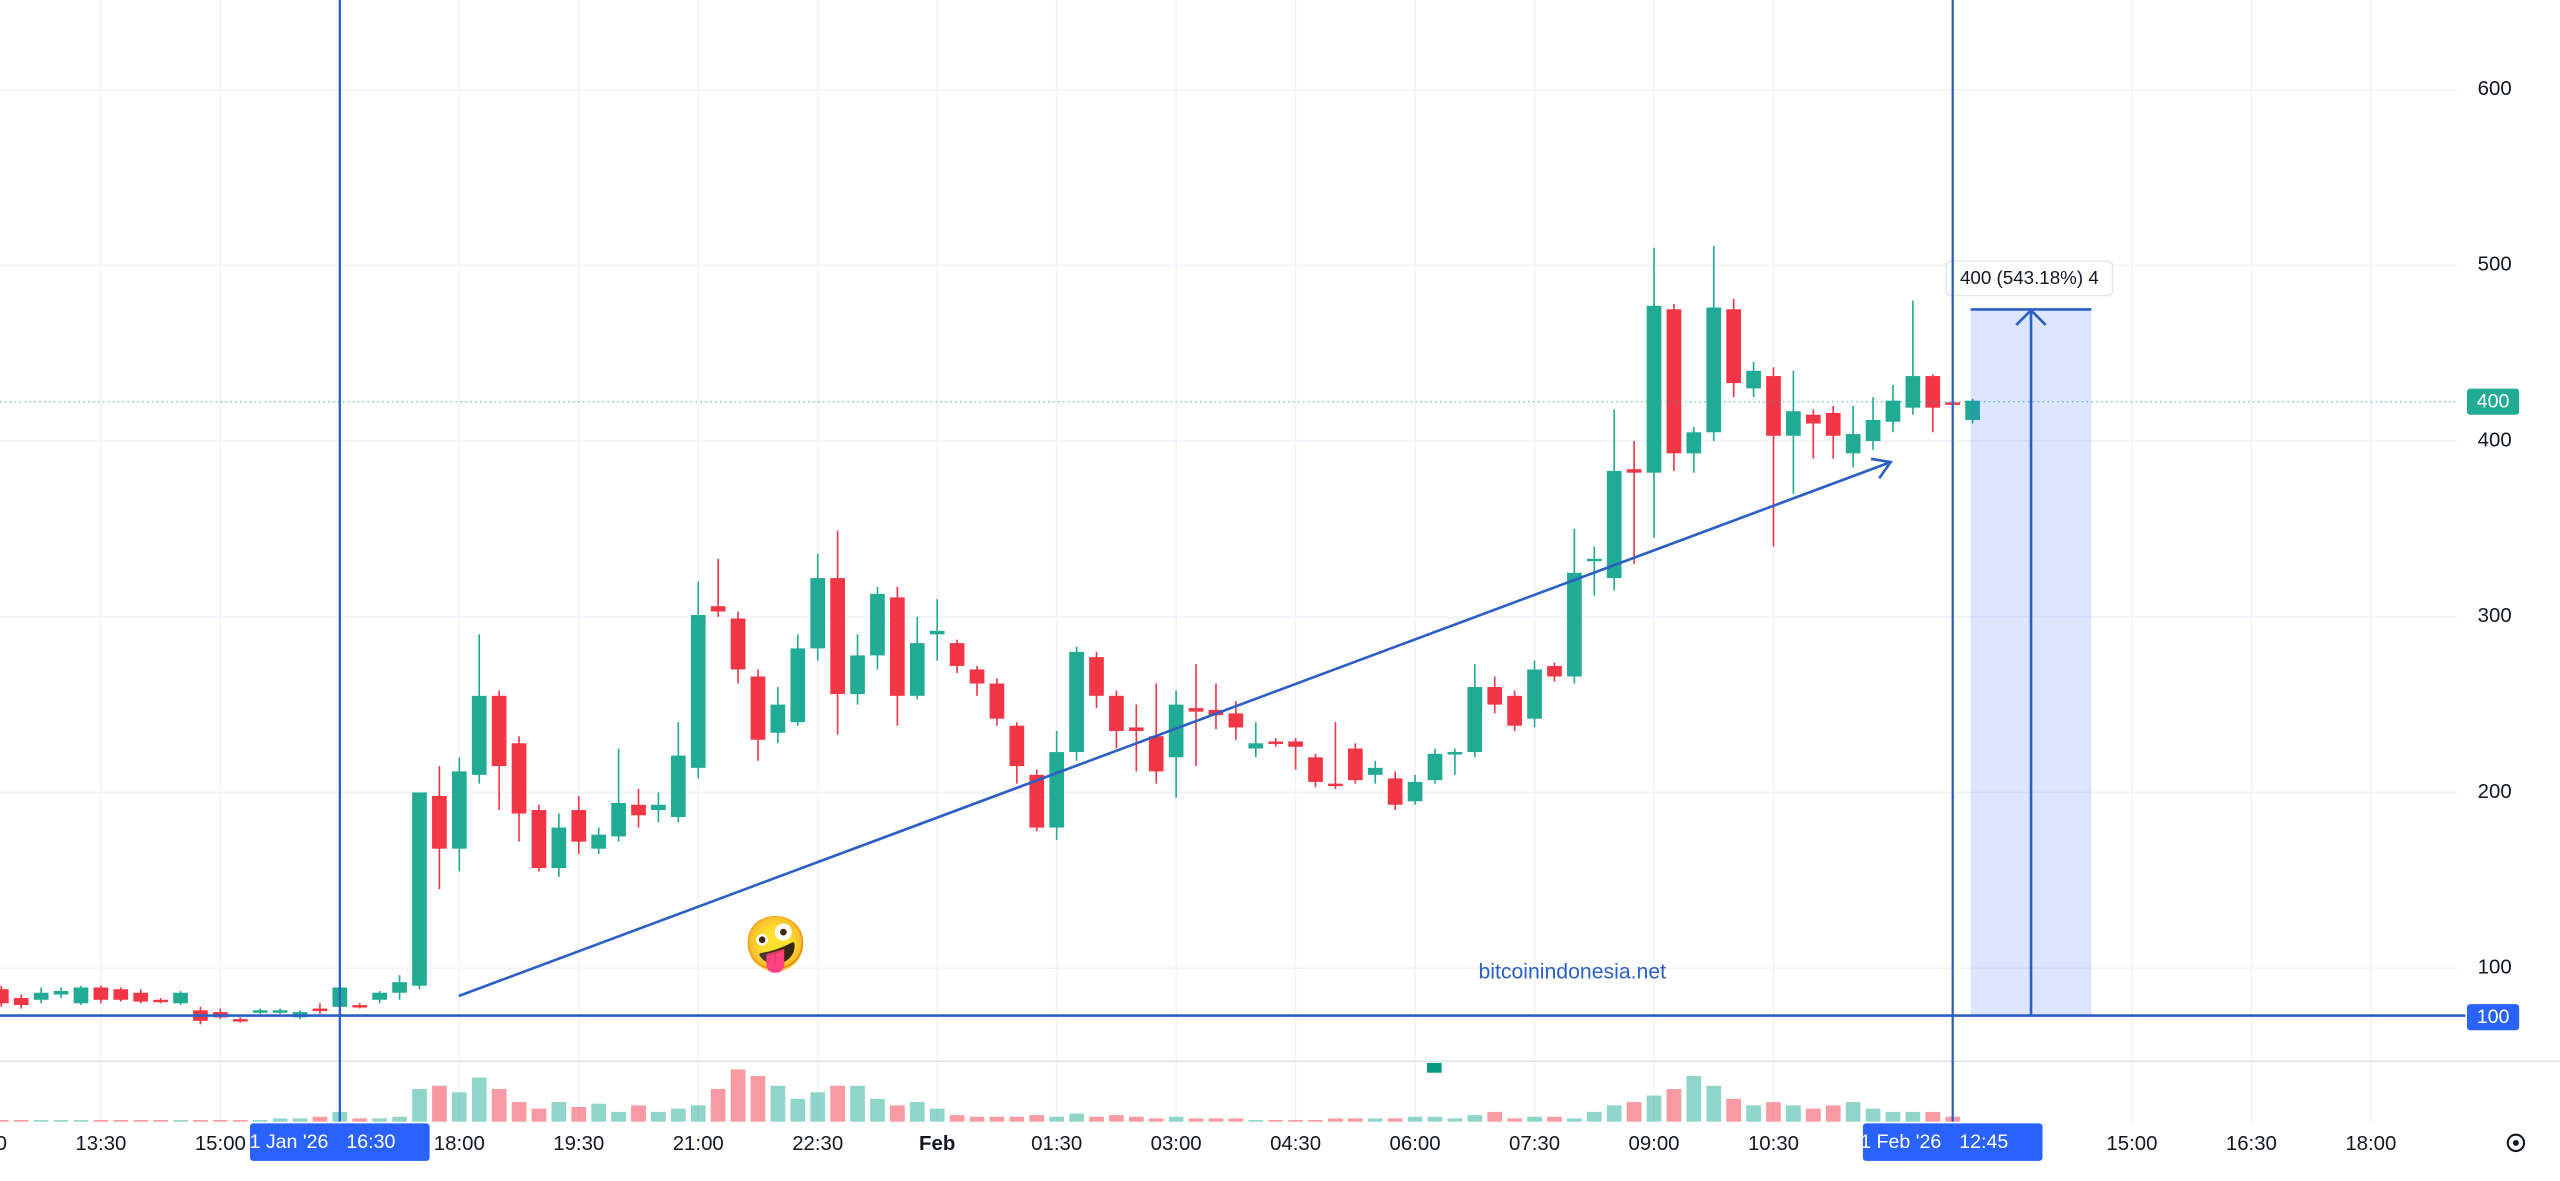 This screenshot has height=1181, width=2560. What do you see at coordinates (578, 1144) in the screenshot?
I see `x-tick-label: 19:30` at bounding box center [578, 1144].